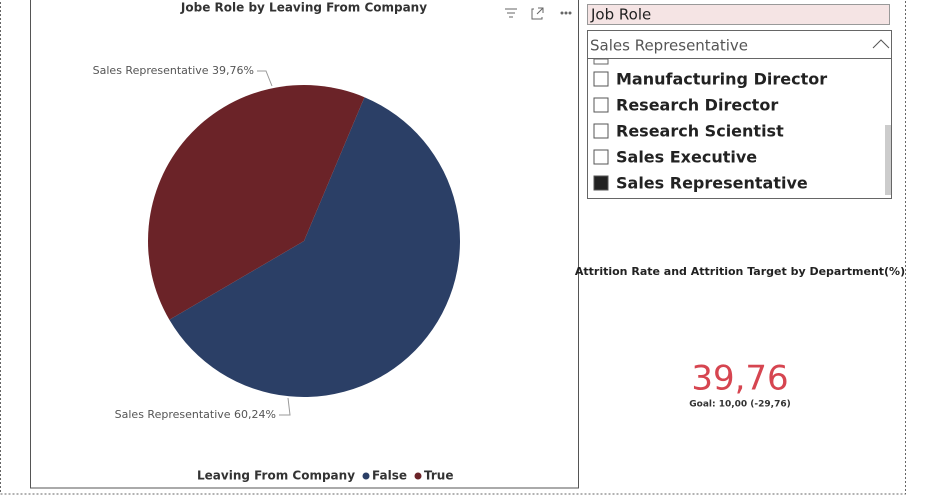 The image size is (932, 497). I want to click on legend: Leaving From Company False True, so click(325, 476).